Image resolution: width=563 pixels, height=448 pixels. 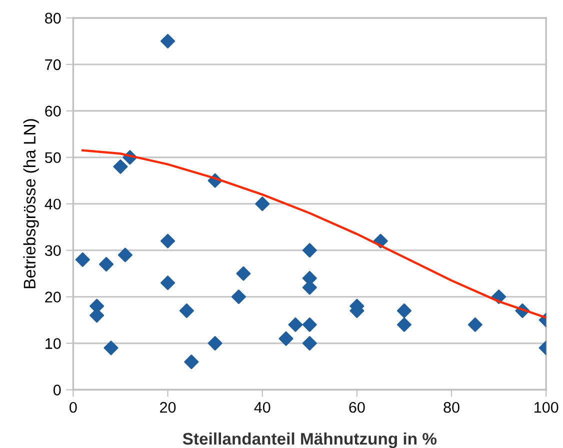 What do you see at coordinates (53, 297) in the screenshot?
I see `y-tick-label: 20` at bounding box center [53, 297].